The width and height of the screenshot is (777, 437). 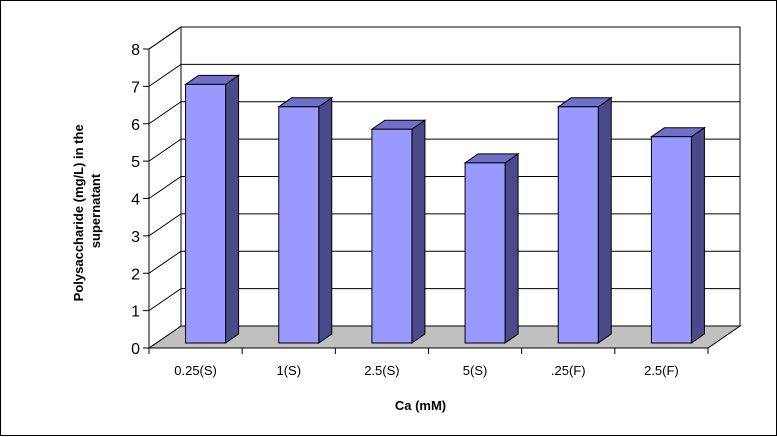 What do you see at coordinates (95, 210) in the screenshot?
I see `y-axis-title-line-2: supernatant` at bounding box center [95, 210].